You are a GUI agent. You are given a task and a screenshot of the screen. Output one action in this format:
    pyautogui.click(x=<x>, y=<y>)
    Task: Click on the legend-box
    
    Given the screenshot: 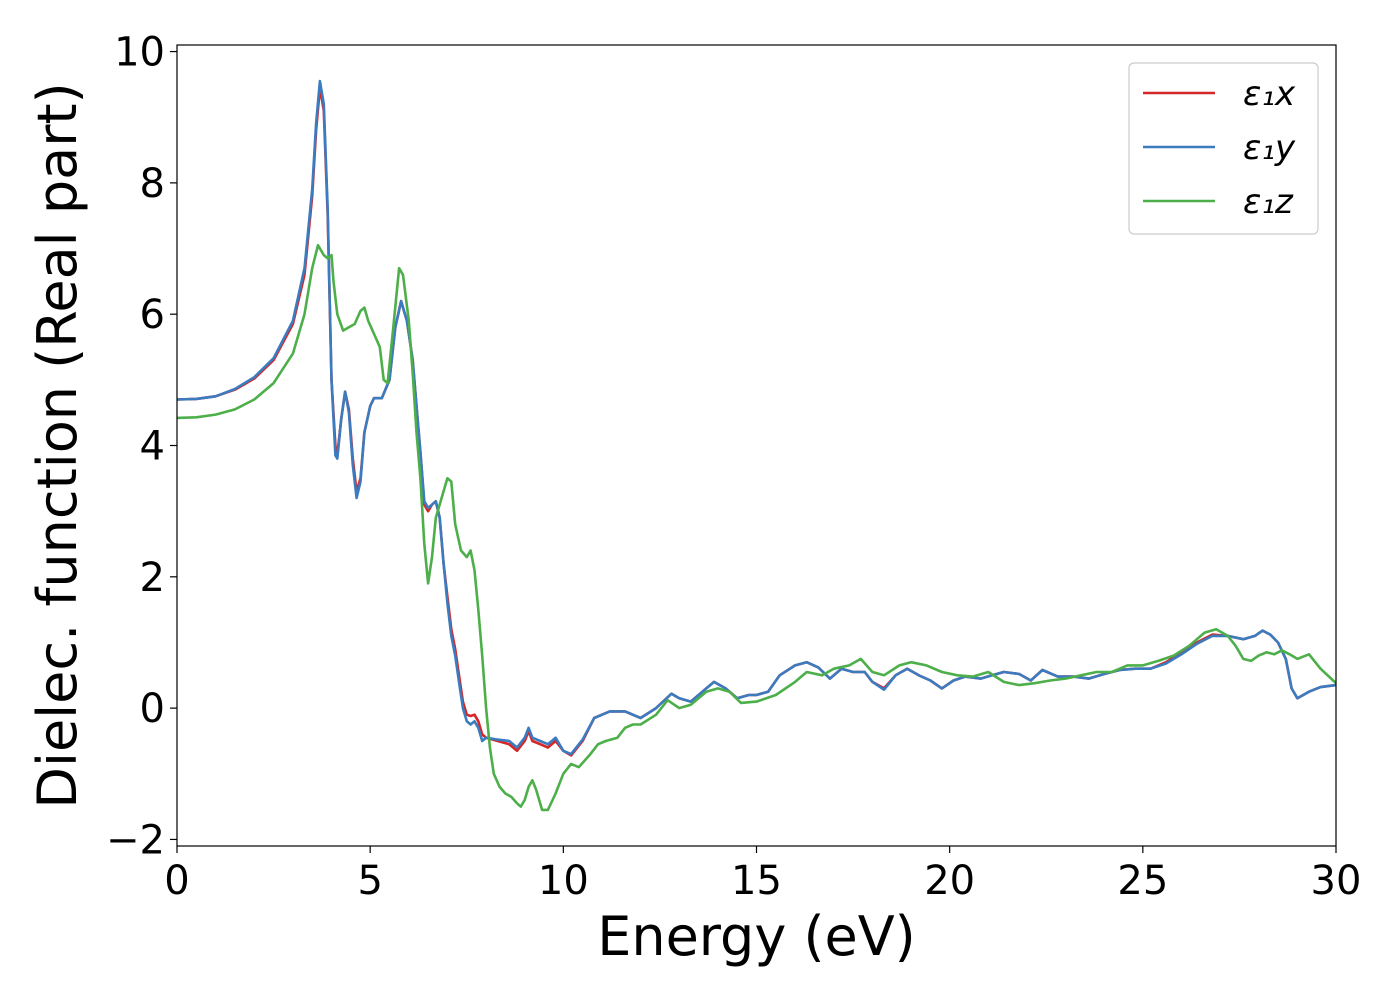 What is the action you would take?
    pyautogui.click(x=1223, y=148)
    